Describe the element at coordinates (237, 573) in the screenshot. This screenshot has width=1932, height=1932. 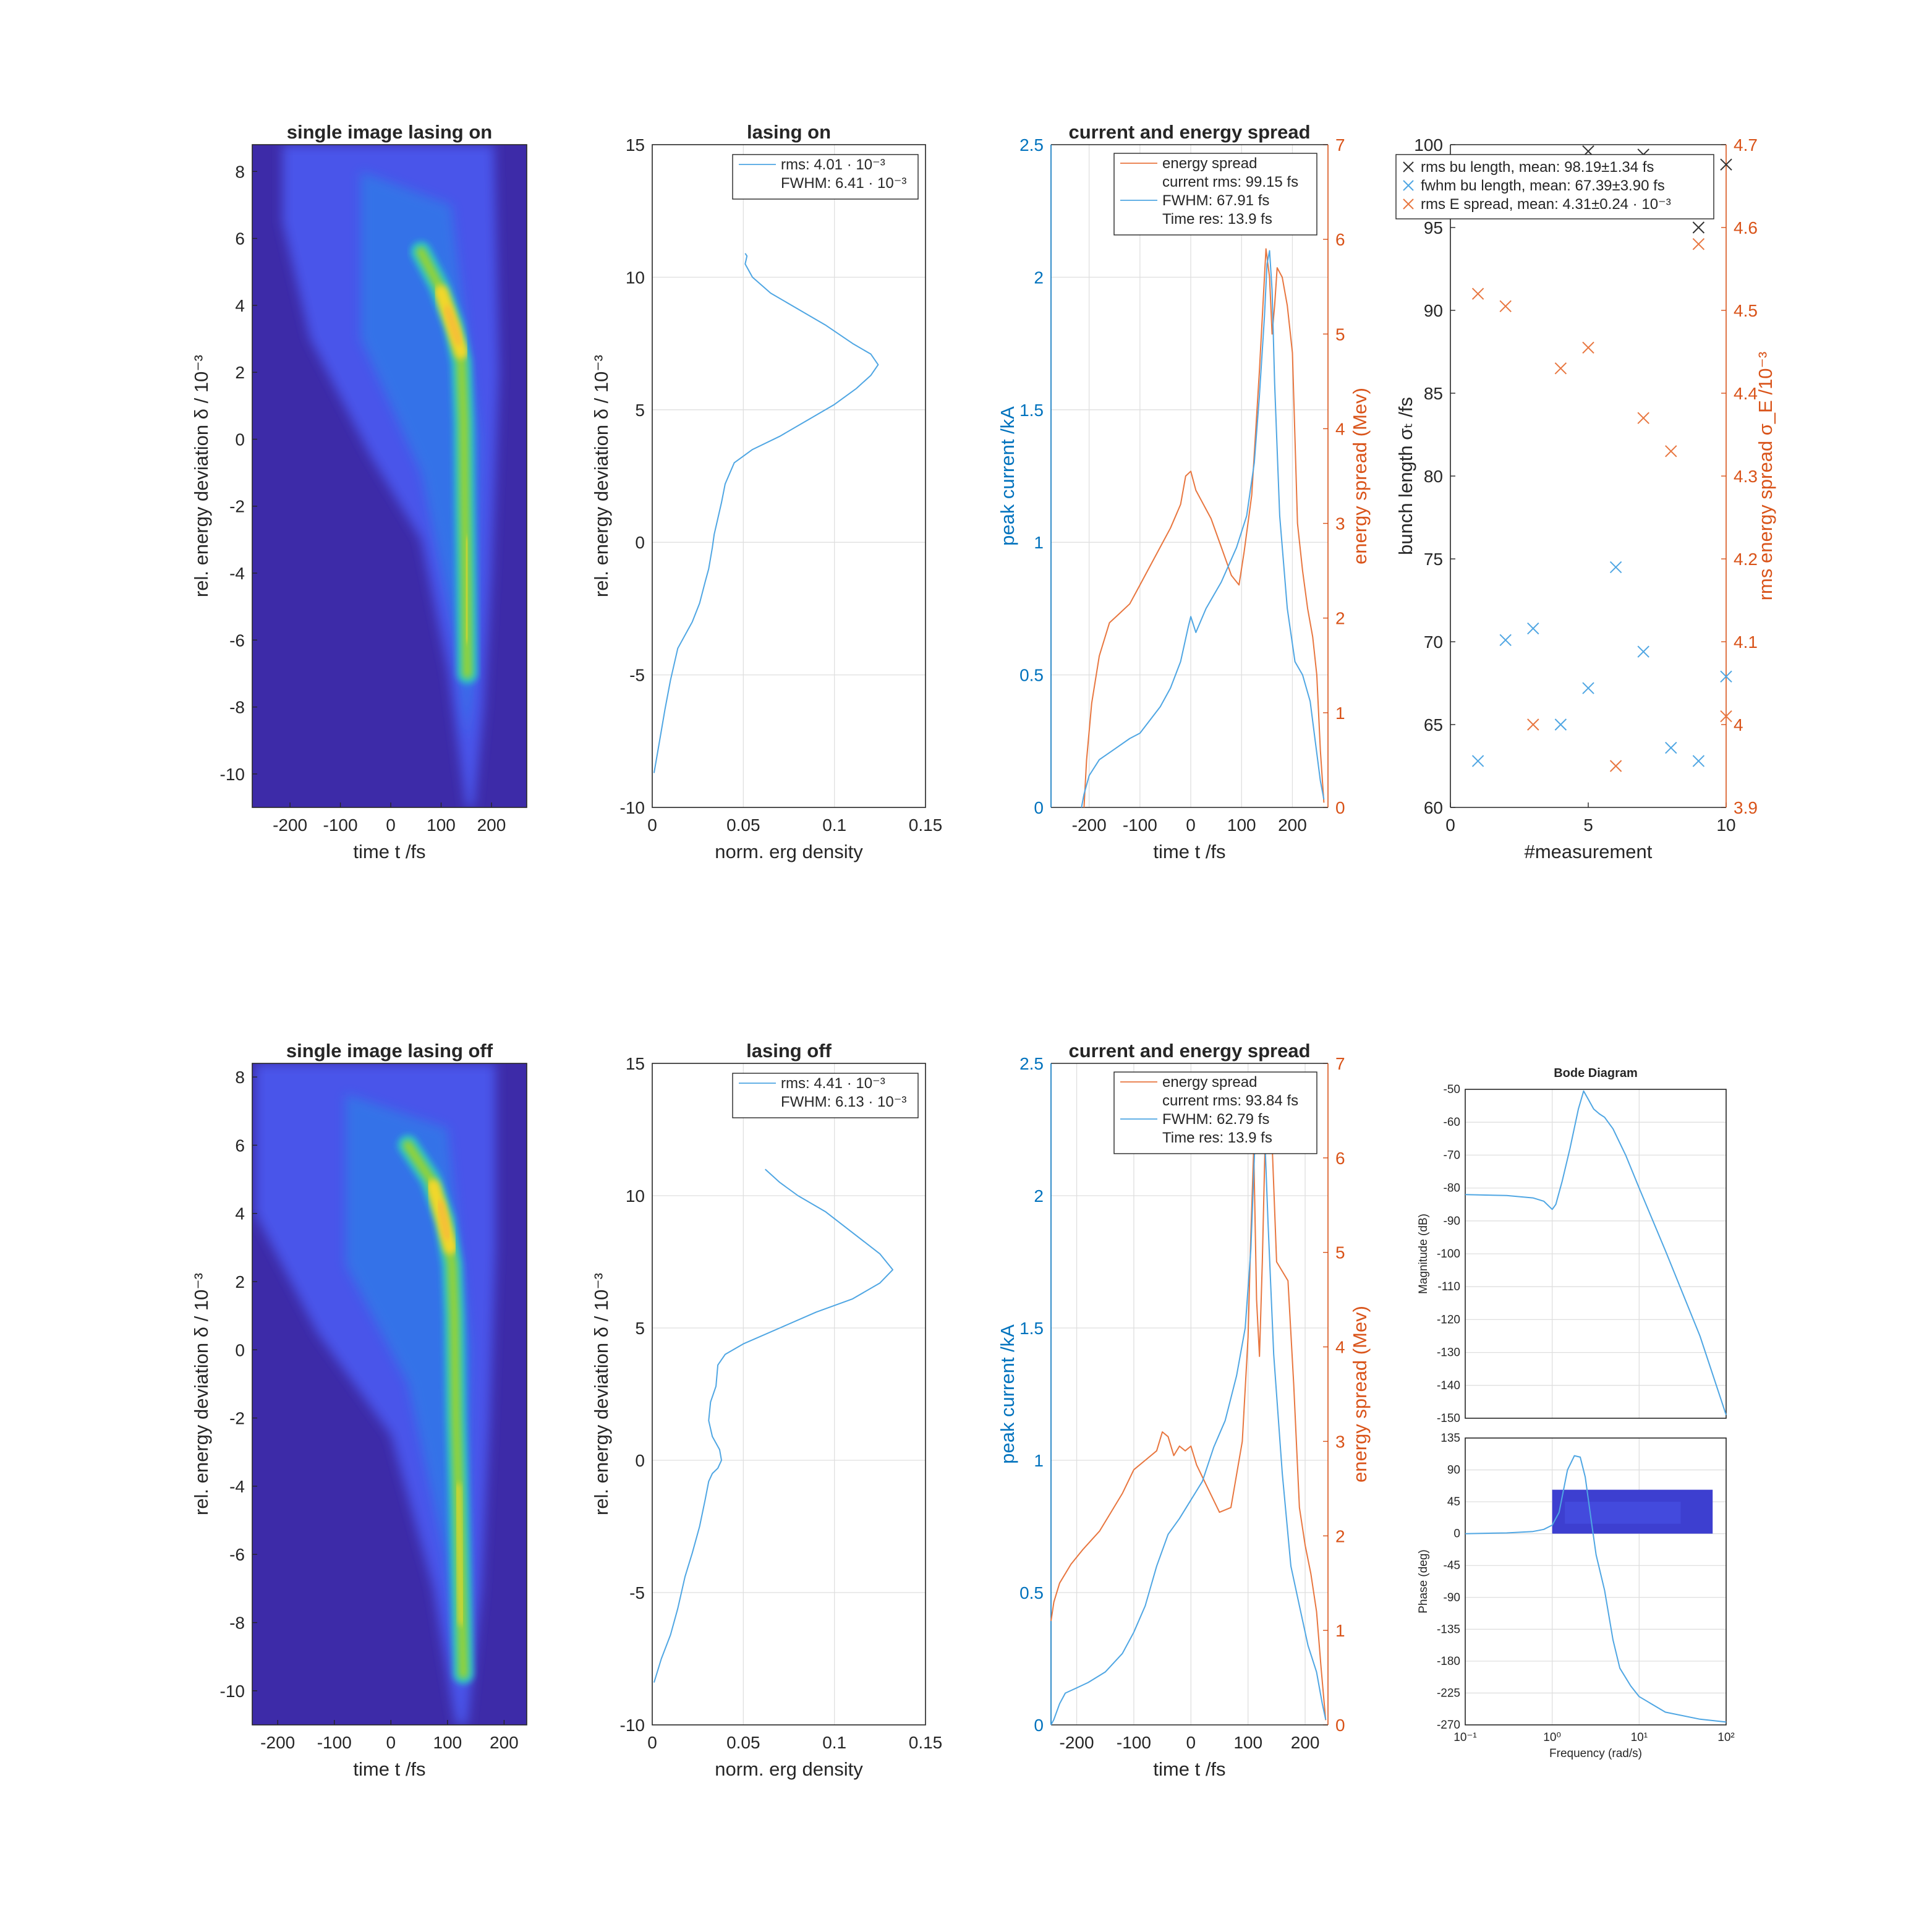
I see `y-tick-label: -4` at that location.